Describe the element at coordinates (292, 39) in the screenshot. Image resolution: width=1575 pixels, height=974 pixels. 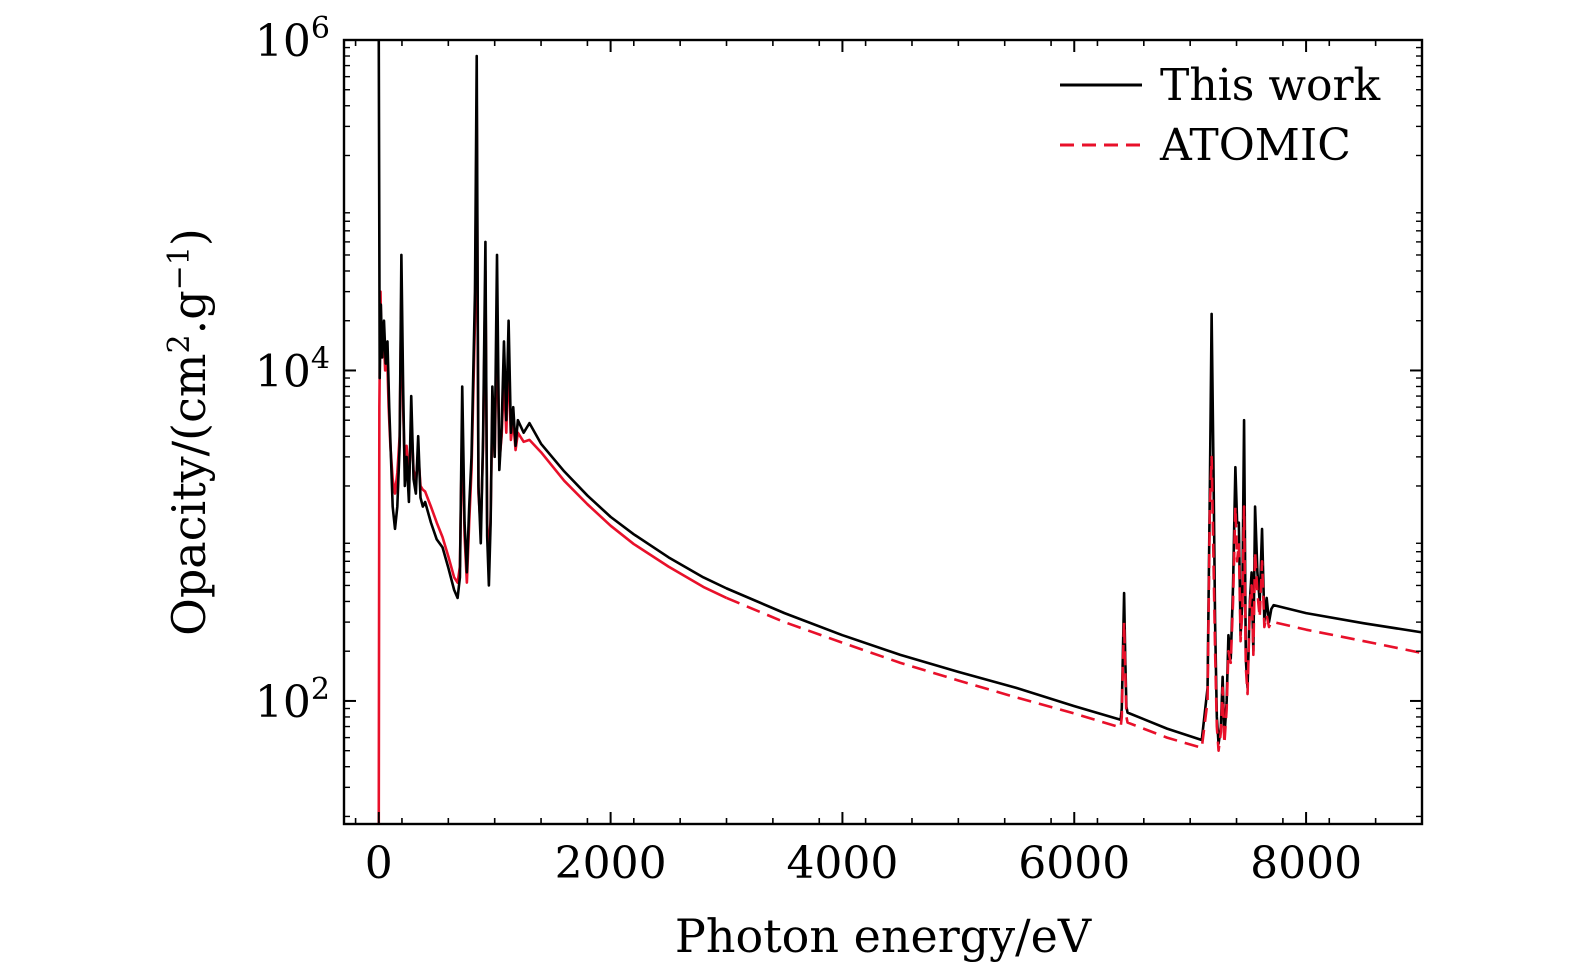
I see `y-tick-label: 10⁶` at that location.